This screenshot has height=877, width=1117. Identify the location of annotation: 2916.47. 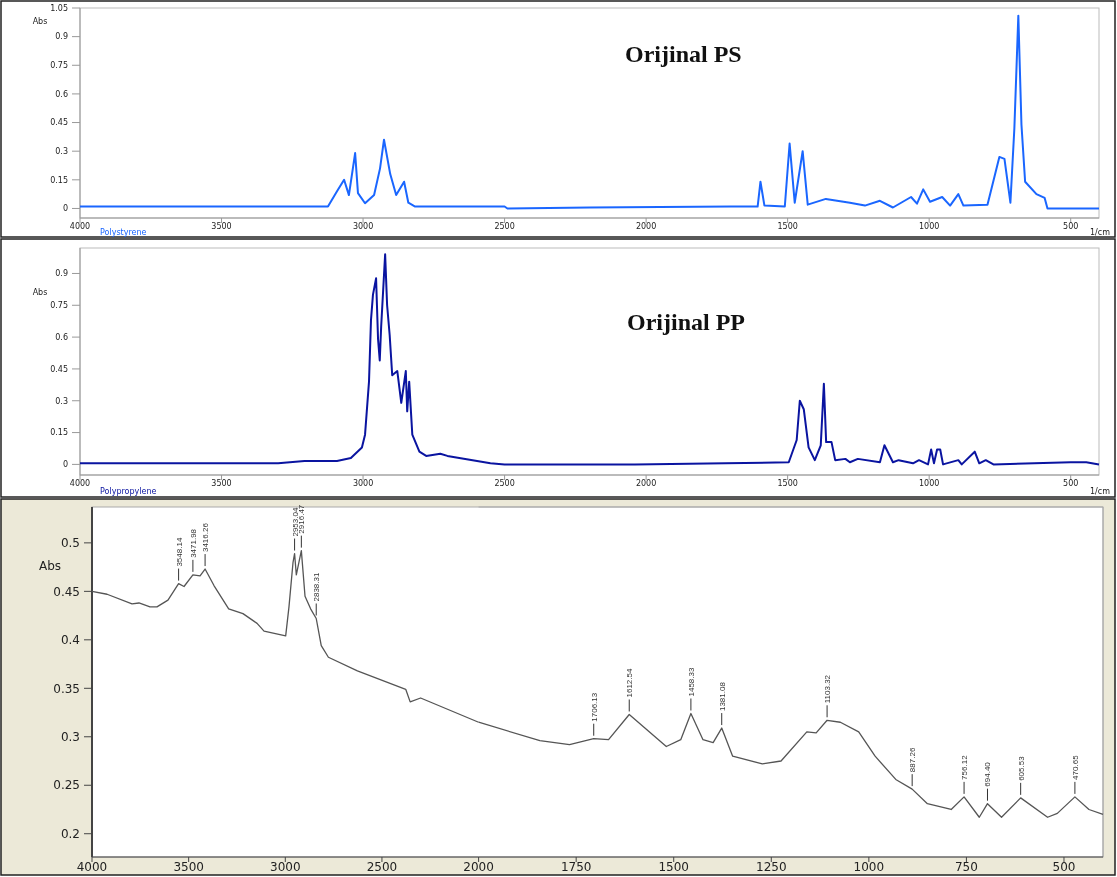
(302, 519).